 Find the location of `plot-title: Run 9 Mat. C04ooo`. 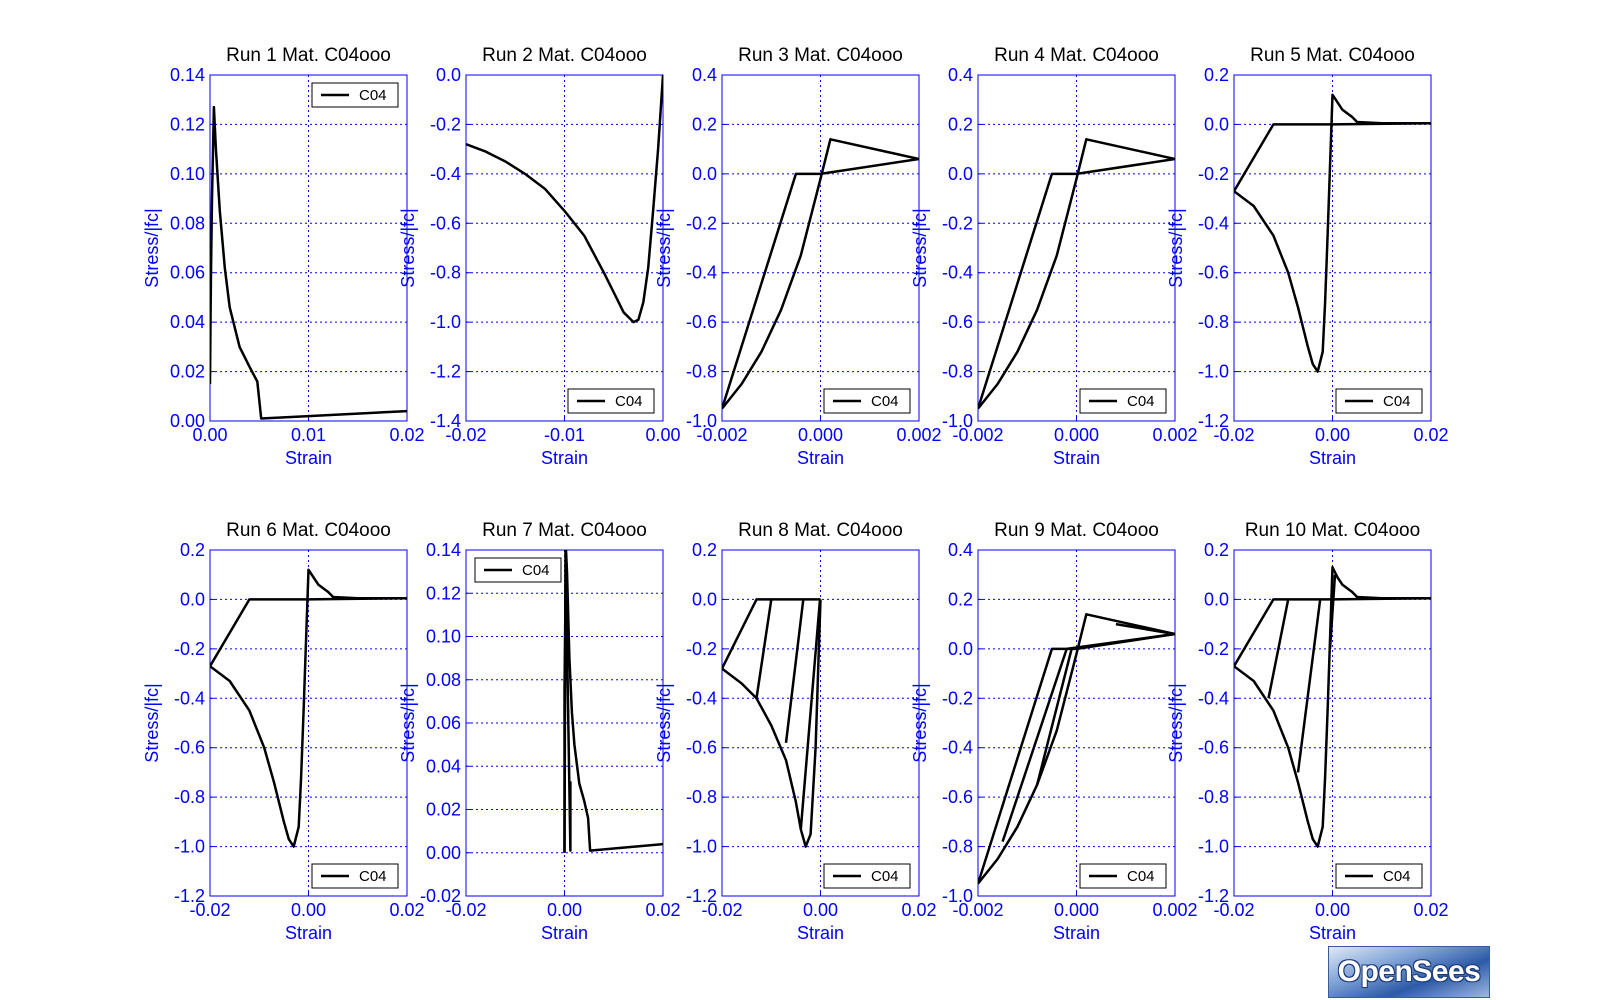

plot-title: Run 9 Mat. C04ooo is located at coordinates (1076, 530).